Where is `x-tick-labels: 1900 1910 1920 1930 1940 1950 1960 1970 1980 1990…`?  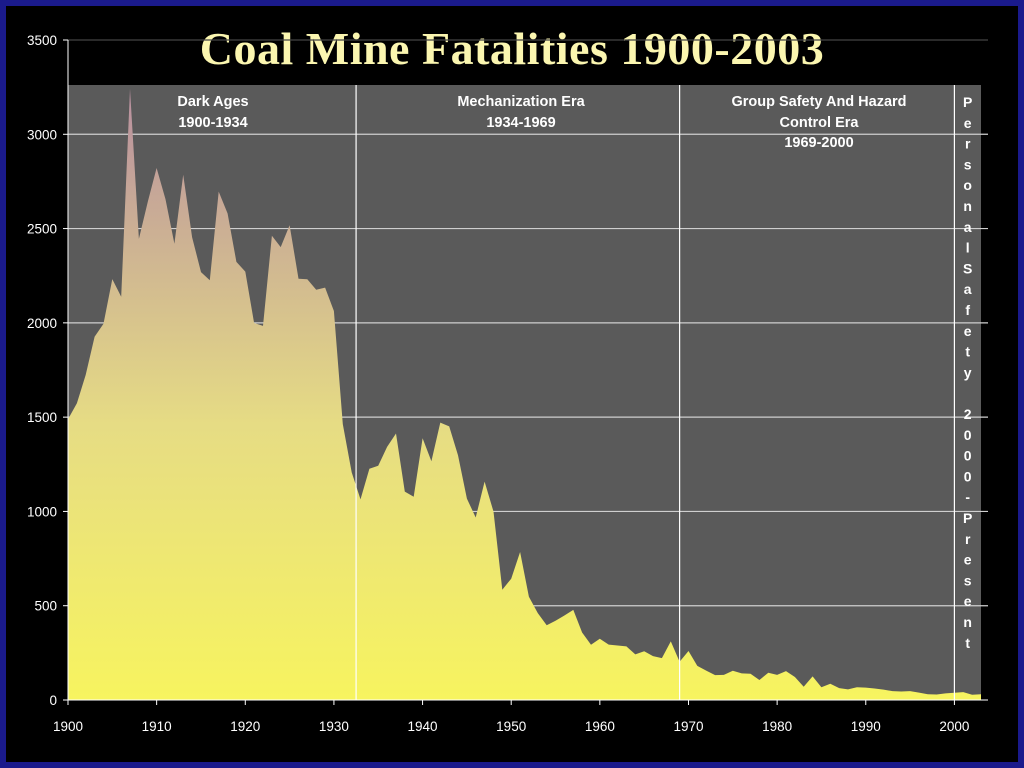 x-tick-labels: 1900 1910 1920 1930 1940 1950 1960 1970 1980 1990… is located at coordinates (511, 717).